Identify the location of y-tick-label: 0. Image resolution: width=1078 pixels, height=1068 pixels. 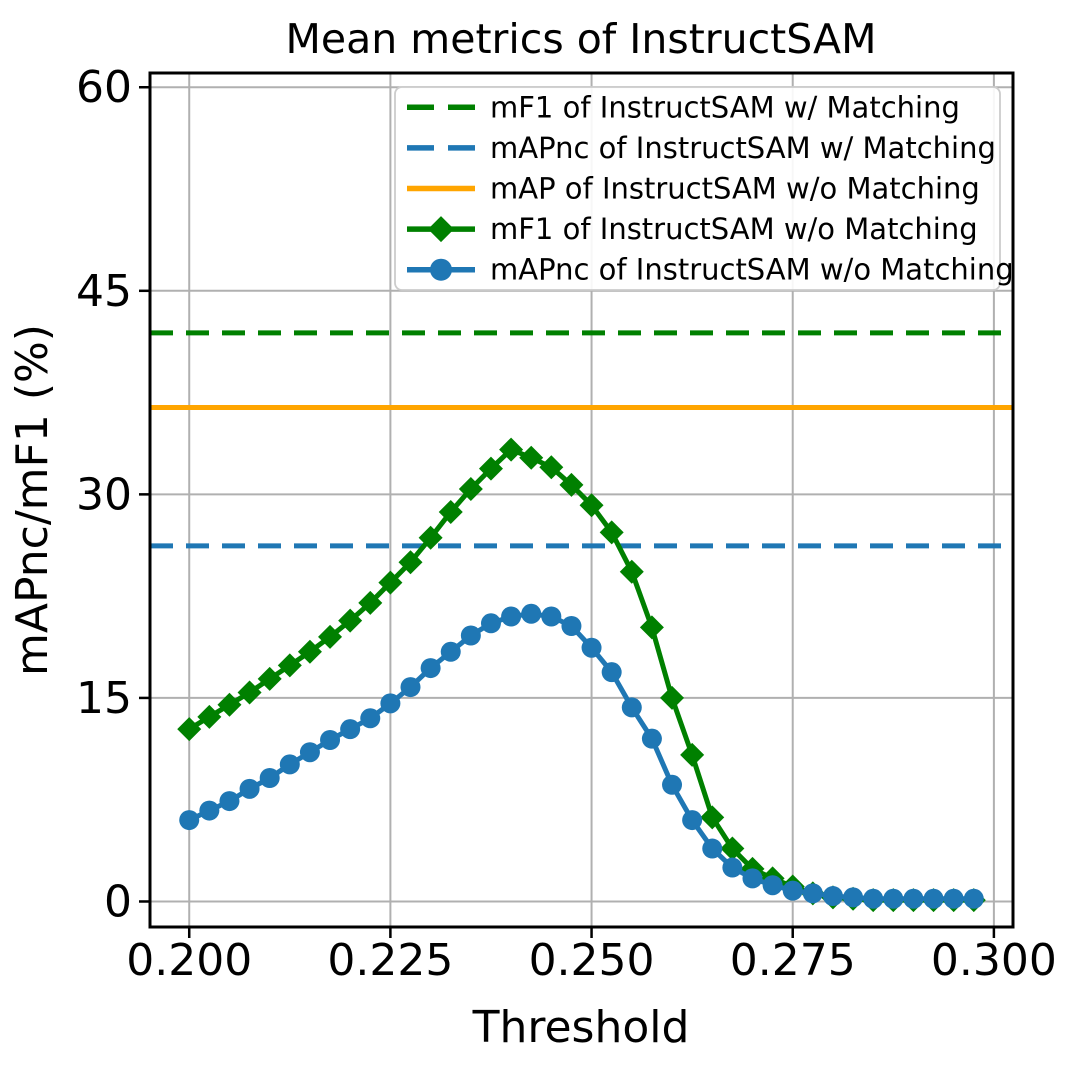
(118, 901).